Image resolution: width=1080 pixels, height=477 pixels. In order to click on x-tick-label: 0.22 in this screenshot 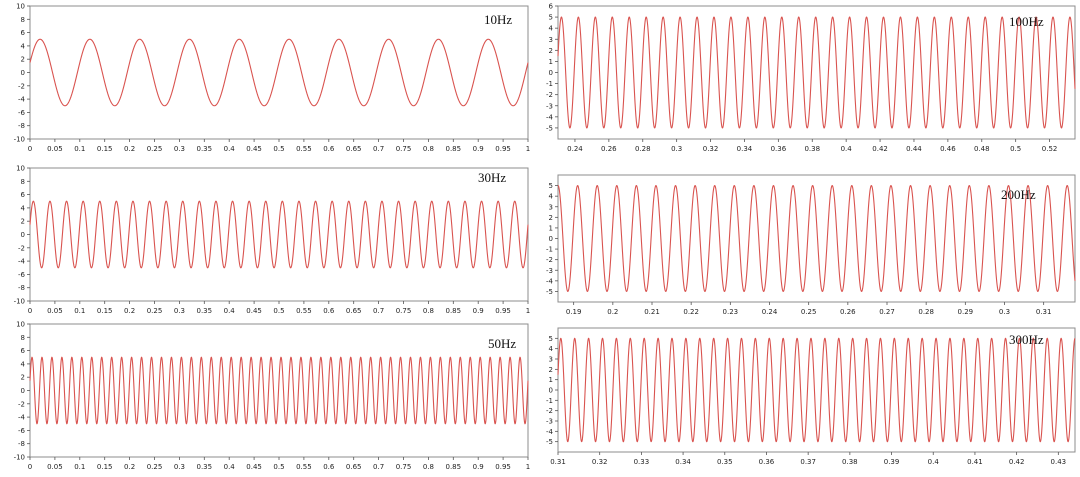, I will do `click(691, 312)`.